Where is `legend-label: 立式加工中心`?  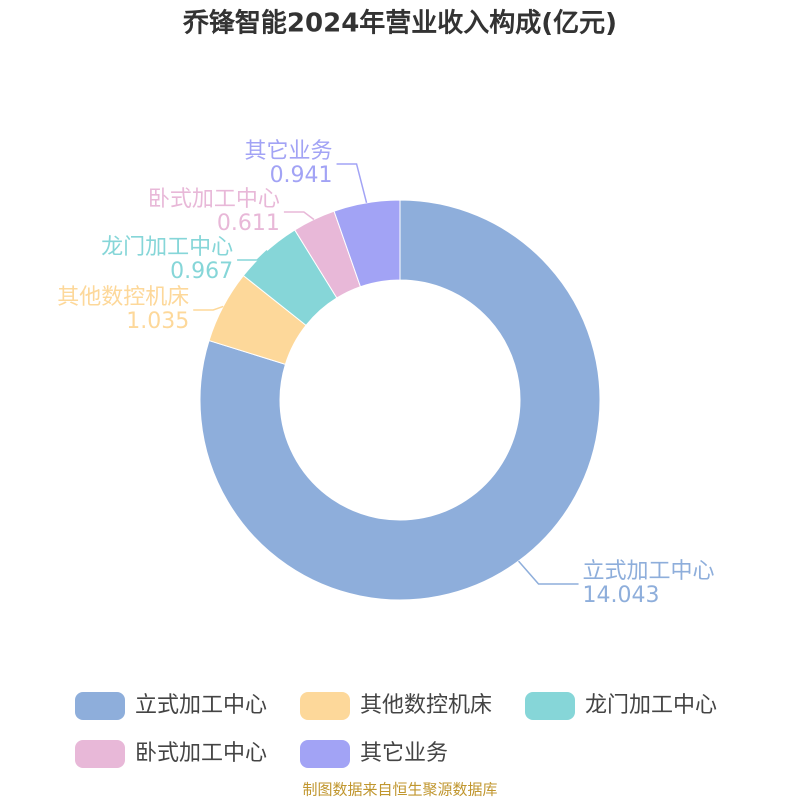
legend-label: 立式加工中心 is located at coordinates (201, 705).